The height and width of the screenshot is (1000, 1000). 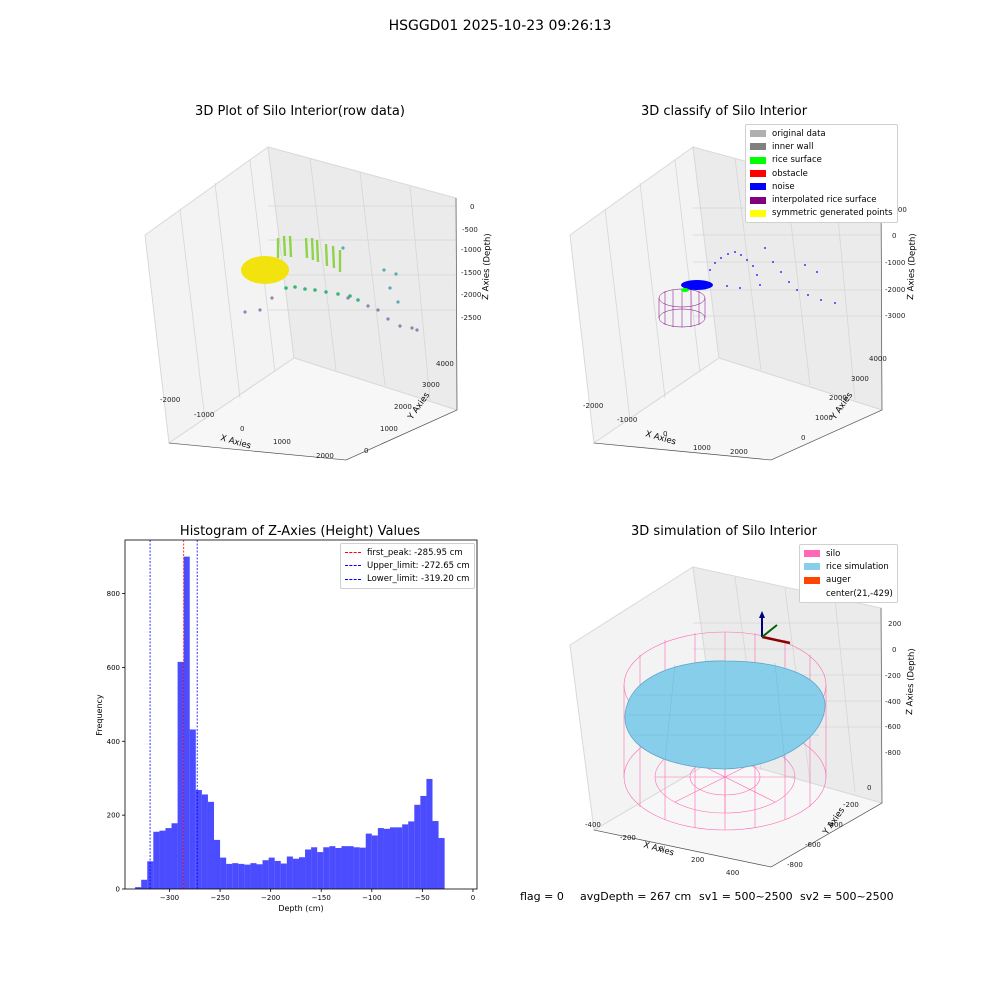 I want to click on z-tick: -1000, so click(x=471, y=250).